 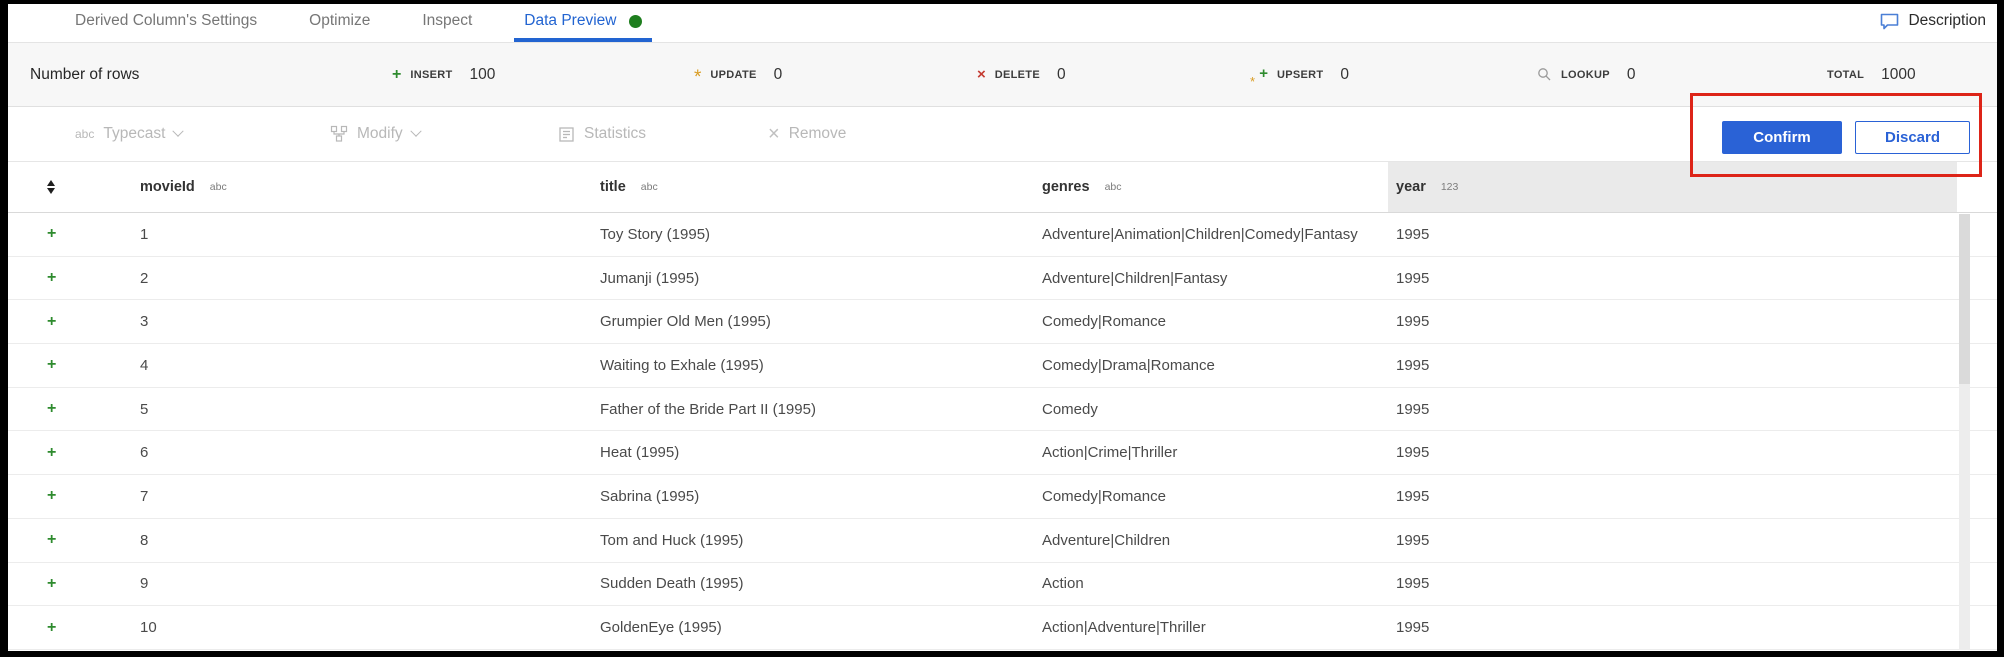 What do you see at coordinates (1544, 74) in the screenshot?
I see `lookup-magnifier-icon` at bounding box center [1544, 74].